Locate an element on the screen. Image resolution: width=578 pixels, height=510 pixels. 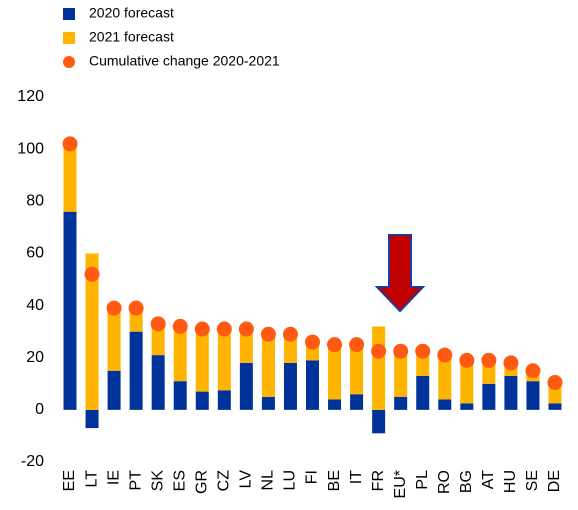
x-tick-label: BE is located at coordinates (334, 480).